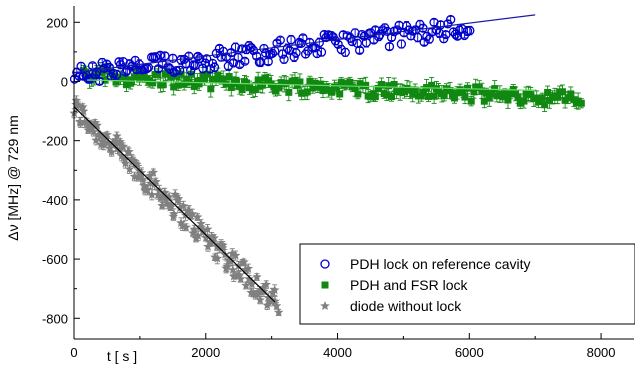 Image resolution: width=635 pixels, height=370 pixels. I want to click on x-tick-label: 4000, so click(337, 352).